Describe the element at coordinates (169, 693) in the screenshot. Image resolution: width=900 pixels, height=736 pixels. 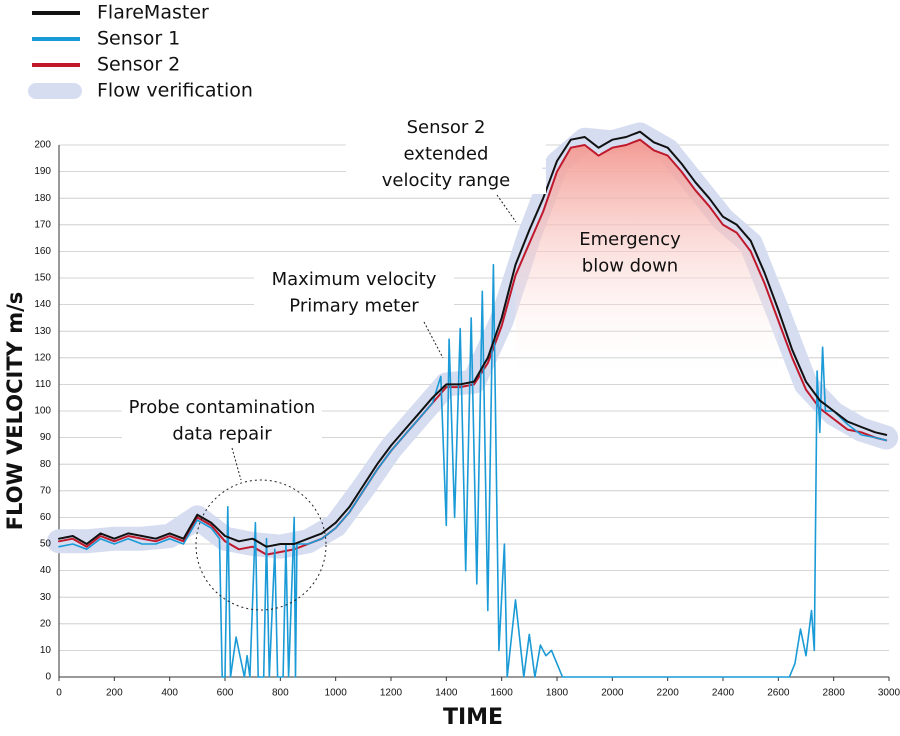
I see `x-tick-label: 400` at that location.